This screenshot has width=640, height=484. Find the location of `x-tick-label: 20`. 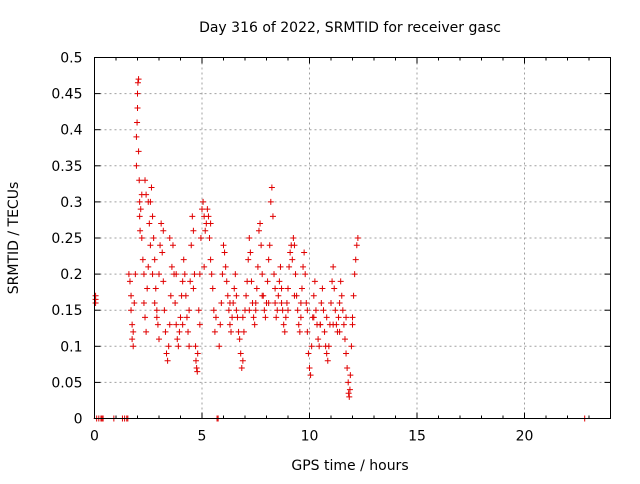

x-tick-label: 20 is located at coordinates (525, 437).